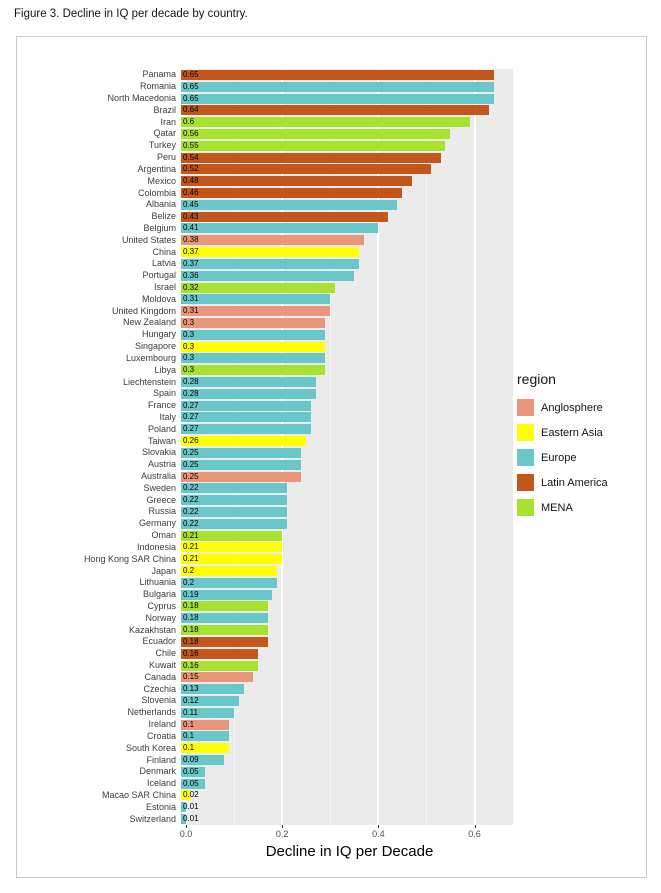  I want to click on x-tick-label: 0.4, so click(378, 834).